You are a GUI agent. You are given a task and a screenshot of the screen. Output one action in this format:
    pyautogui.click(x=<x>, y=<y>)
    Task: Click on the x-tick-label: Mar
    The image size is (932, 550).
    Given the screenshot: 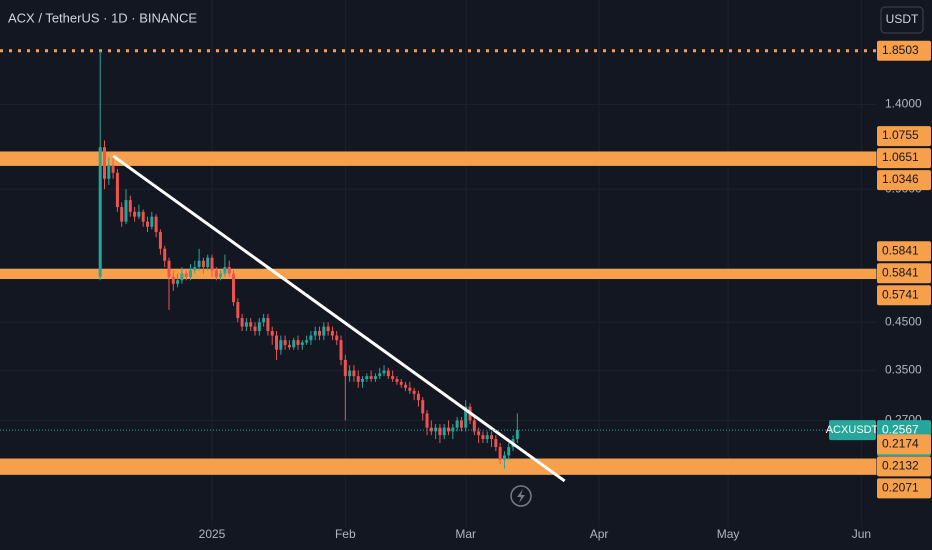 What is the action you would take?
    pyautogui.click(x=465, y=534)
    